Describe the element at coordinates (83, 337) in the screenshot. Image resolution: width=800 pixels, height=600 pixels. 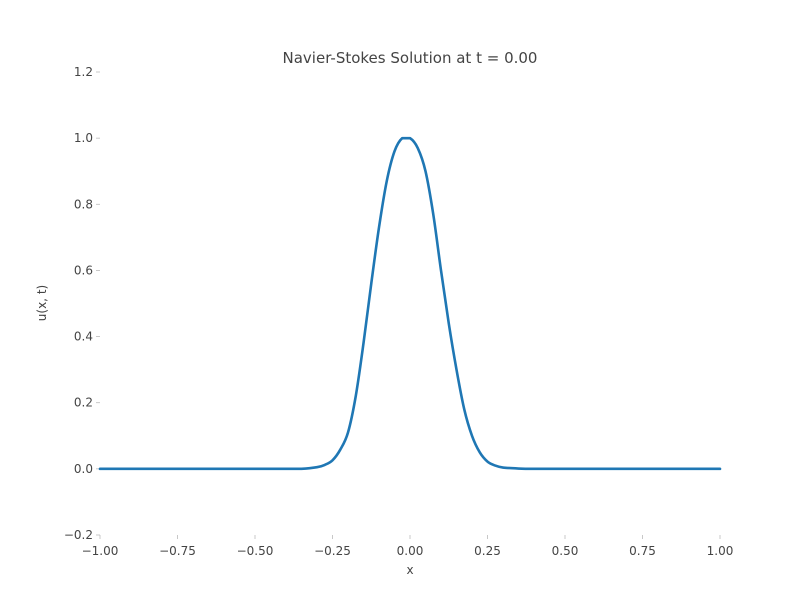
I see `y-tick-label: 0.4` at that location.